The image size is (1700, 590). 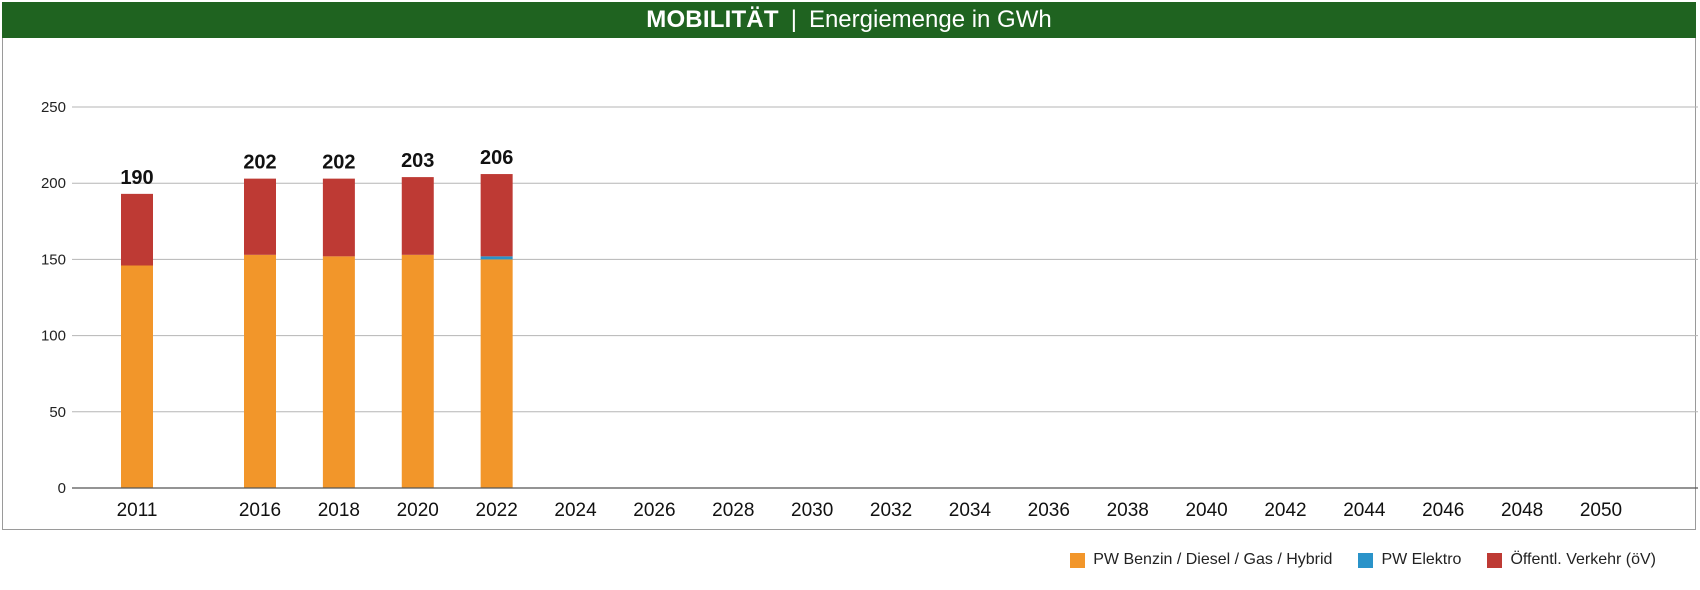 What do you see at coordinates (970, 510) in the screenshot?
I see `x-tick-label: 2034` at bounding box center [970, 510].